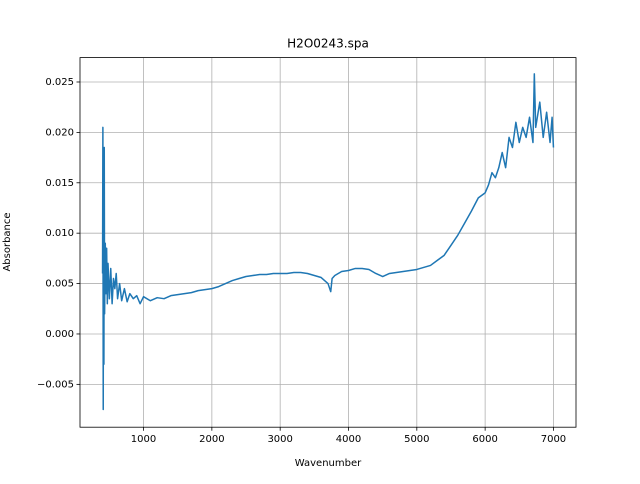 Image resolution: width=640 pixels, height=484 pixels. I want to click on chart-title: H2O0243.spa, so click(328, 44).